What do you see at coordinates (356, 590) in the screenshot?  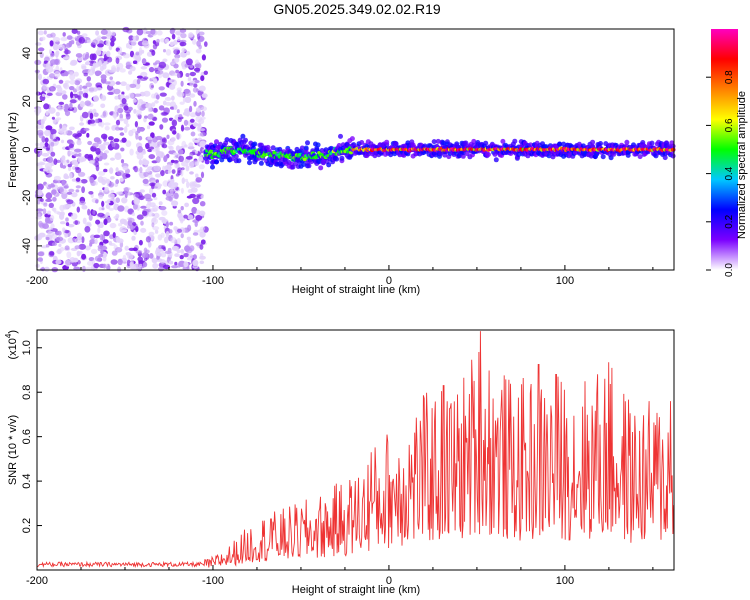 I see `snr-x-axis-label: Height of straight line (km)` at bounding box center [356, 590].